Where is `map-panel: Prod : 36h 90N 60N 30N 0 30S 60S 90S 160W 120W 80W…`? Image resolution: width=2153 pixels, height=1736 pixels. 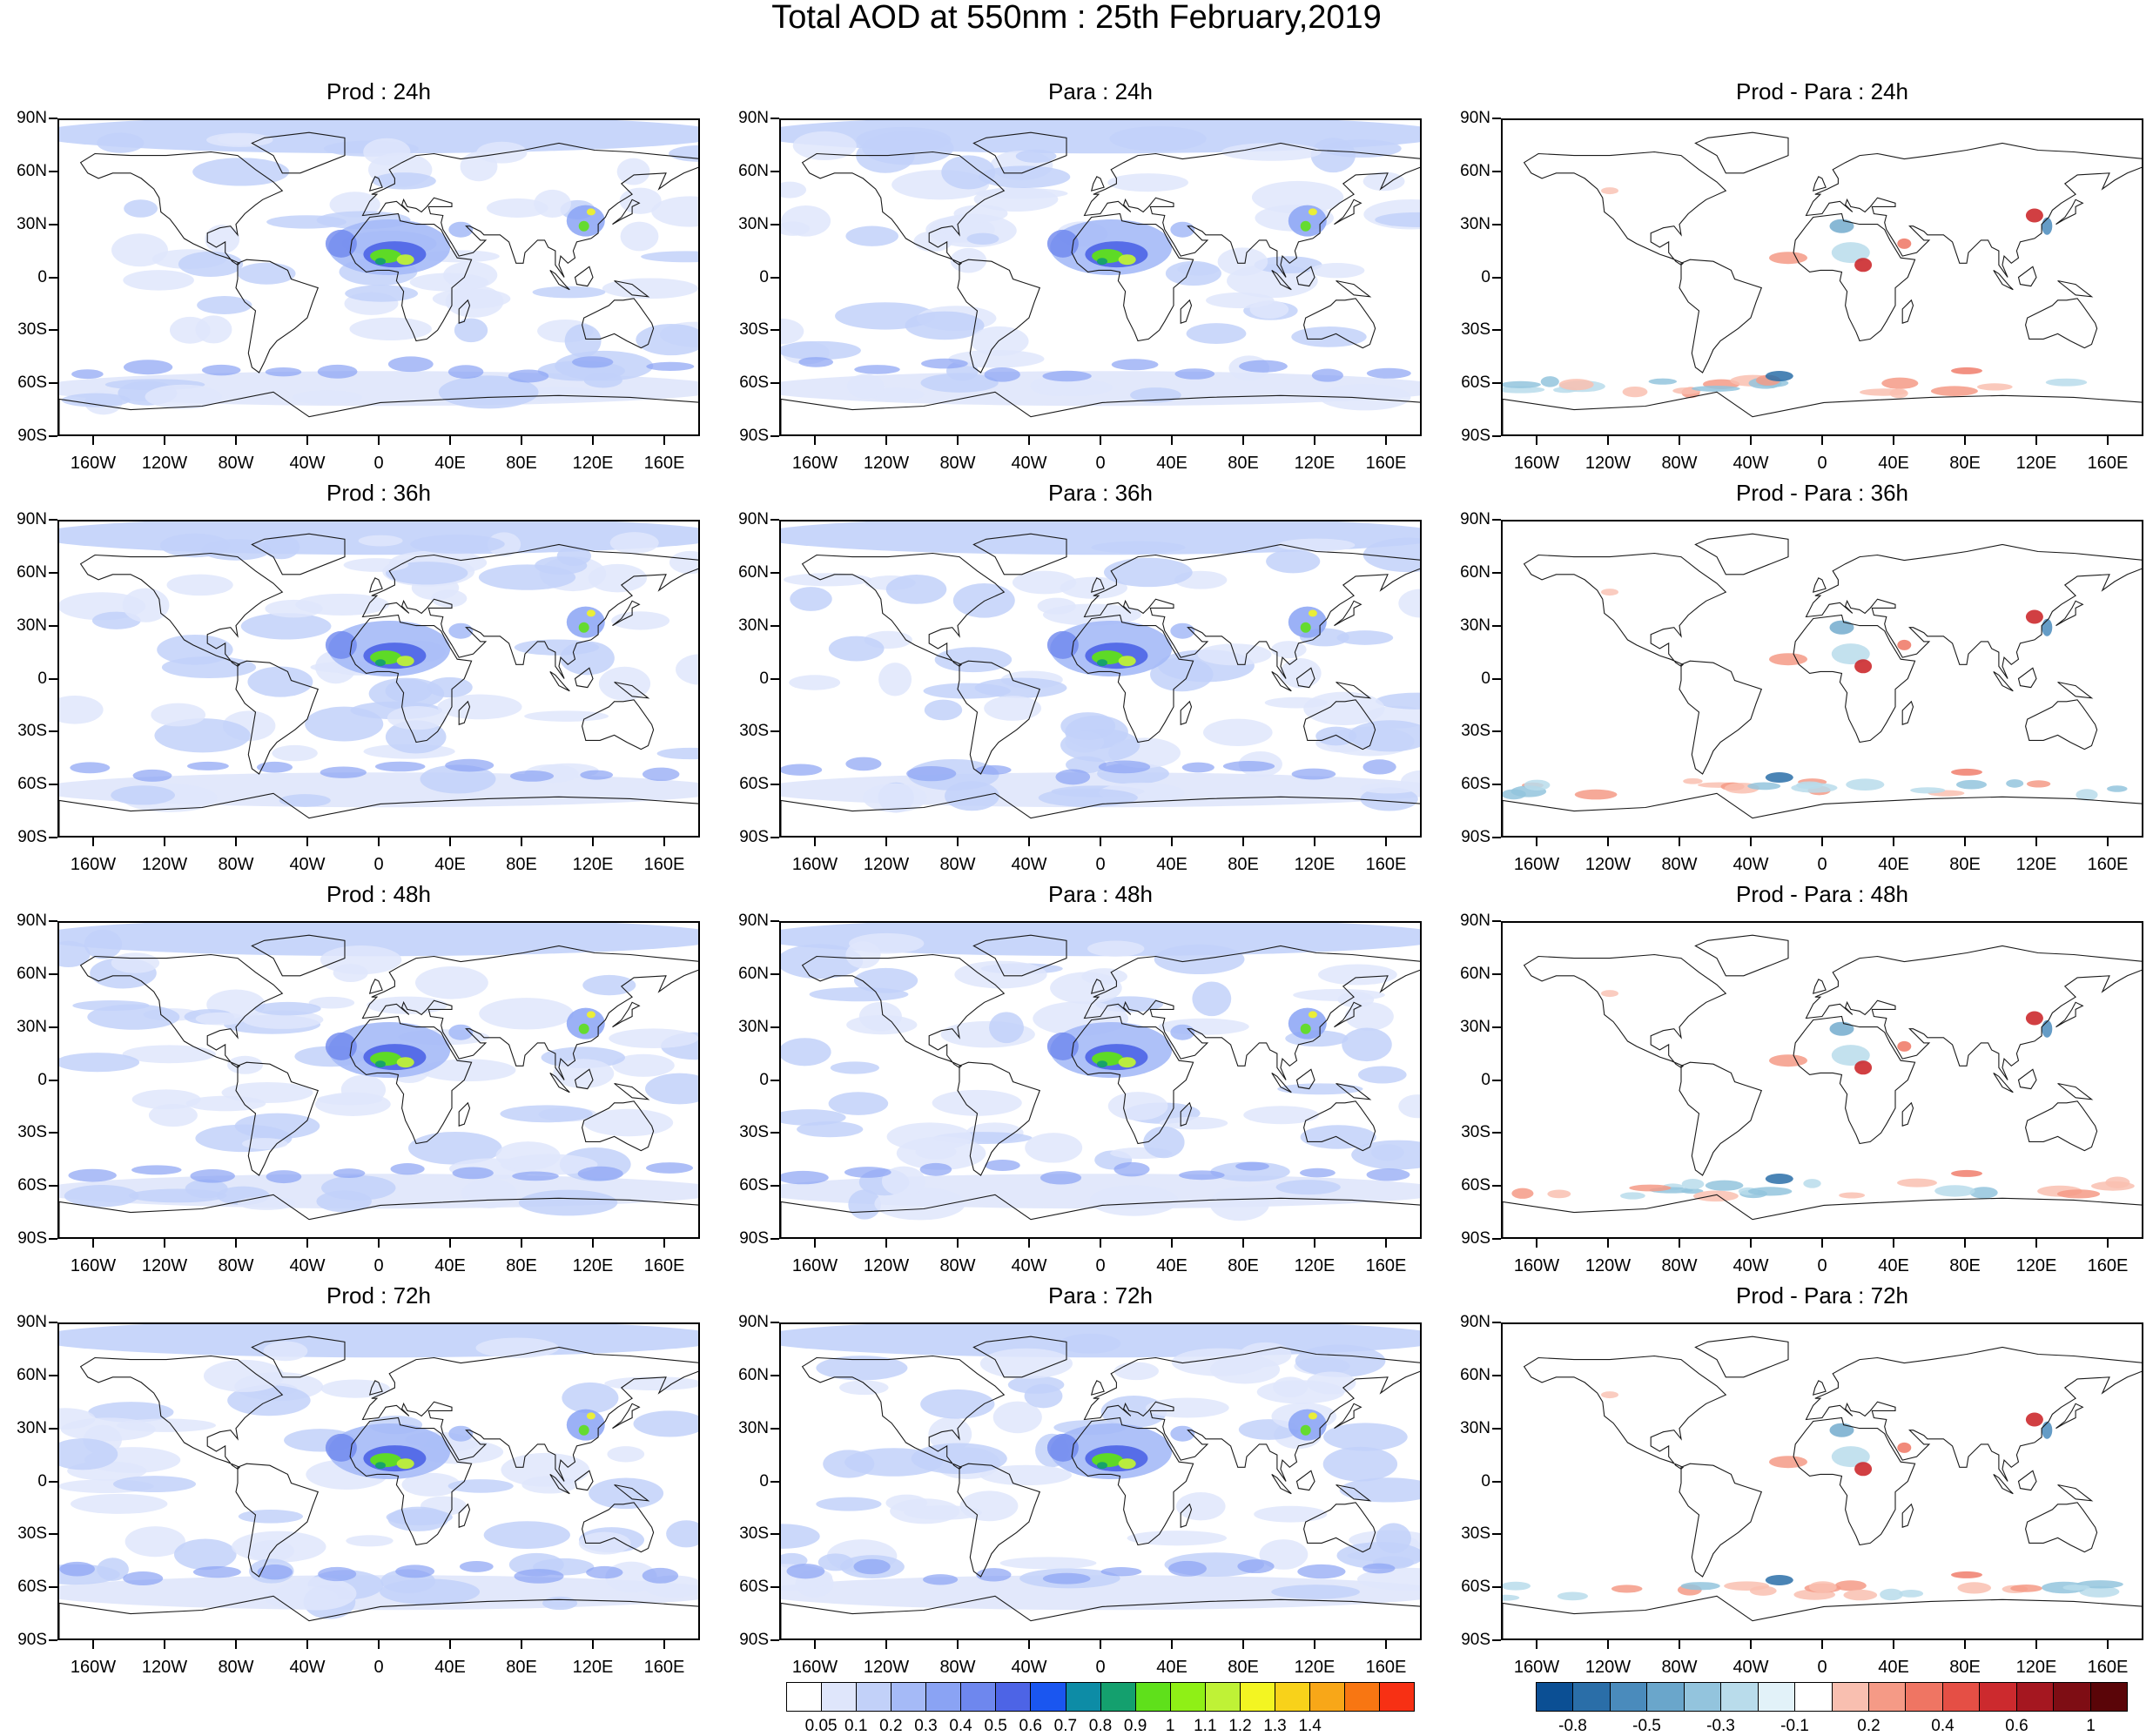 map-panel: Prod : 36h 90N 60N 30N 0 30S 60S 90S 160W 120W 80W… is located at coordinates (358, 677).